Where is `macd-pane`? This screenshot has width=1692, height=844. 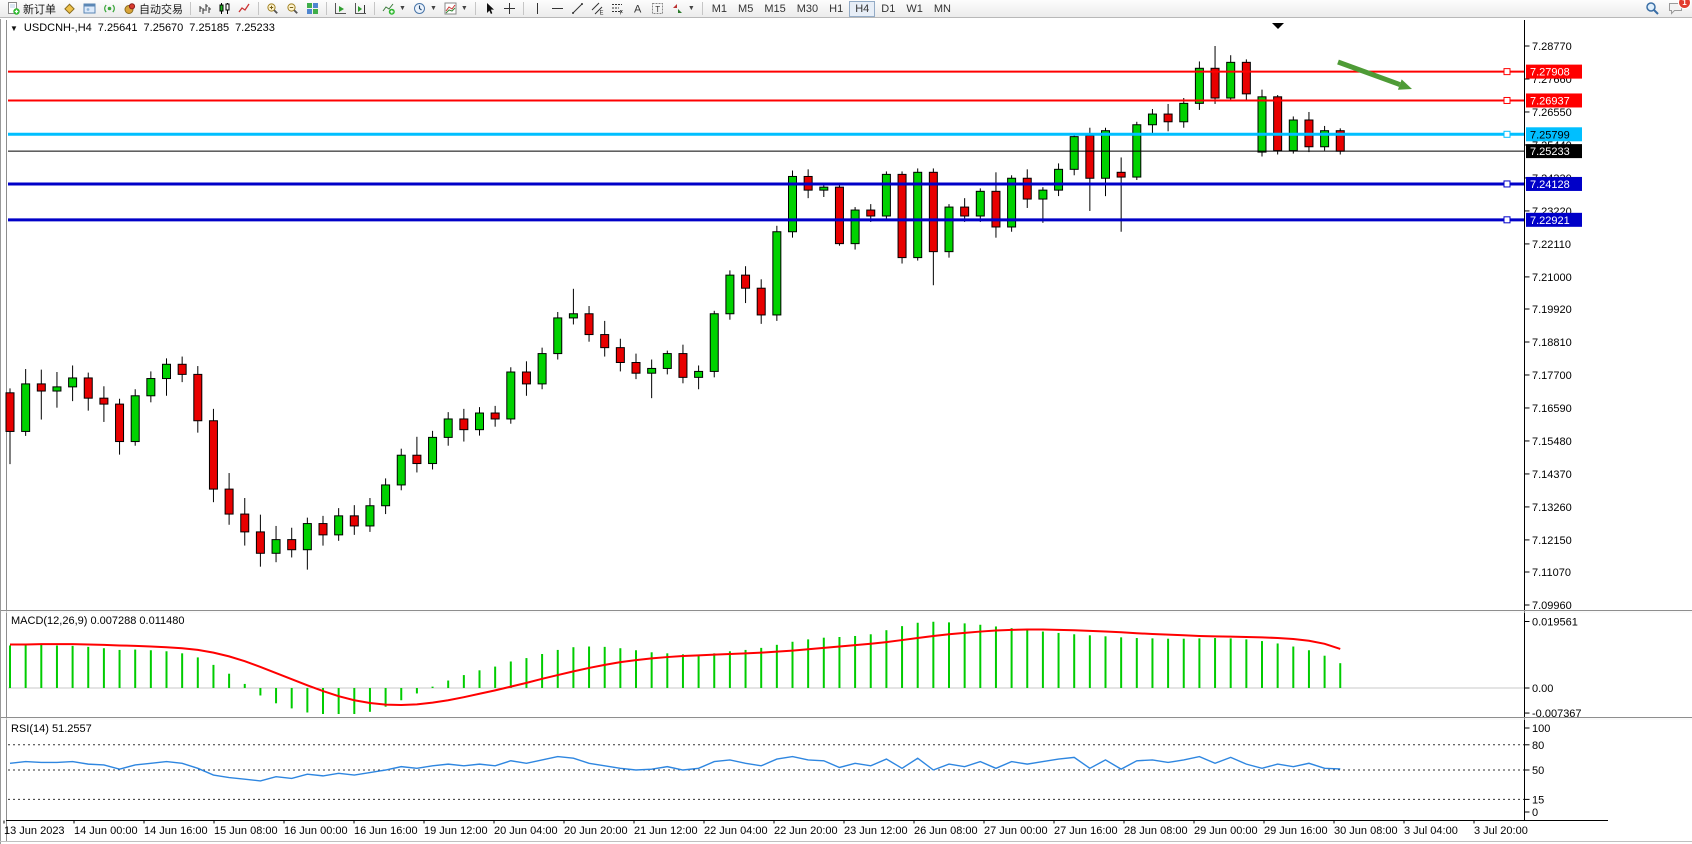 macd-pane is located at coordinates (766, 667).